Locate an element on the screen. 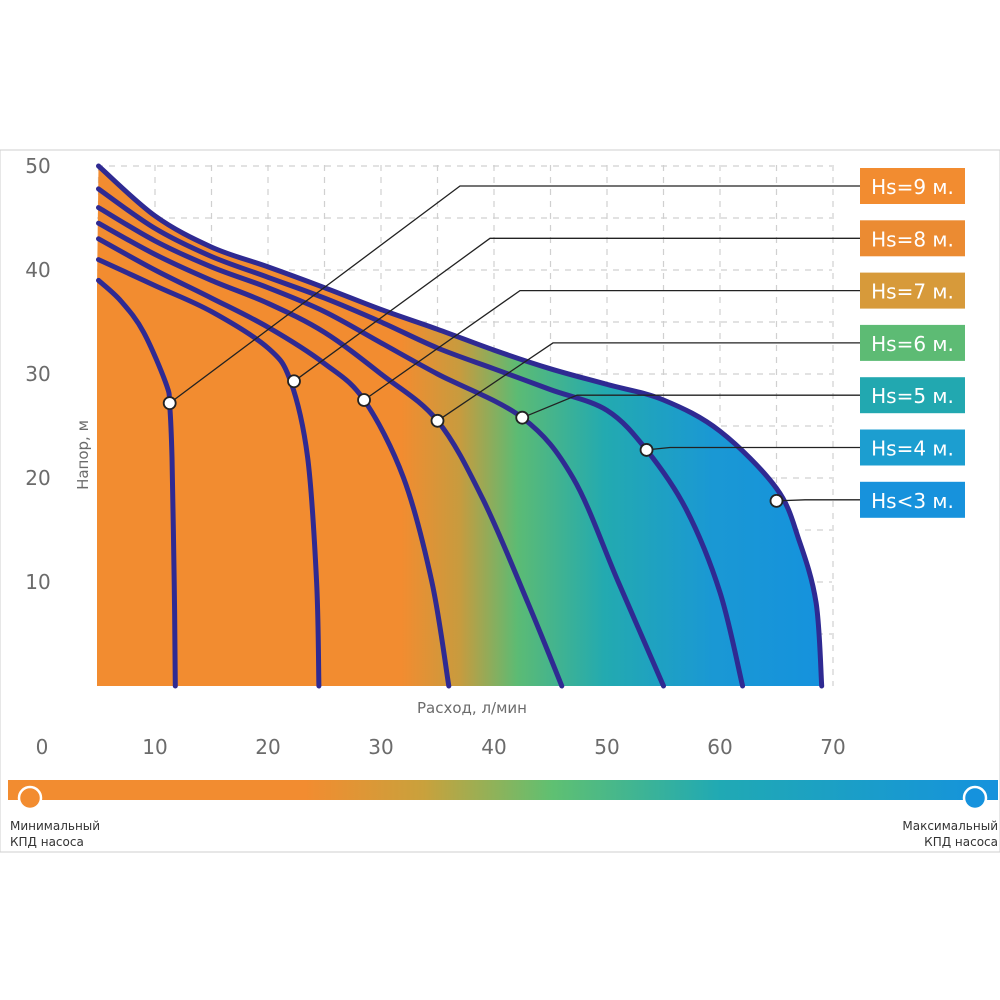 The width and height of the screenshot is (1000, 1000). legend-label-1: Hs=9 м. is located at coordinates (912, 187).